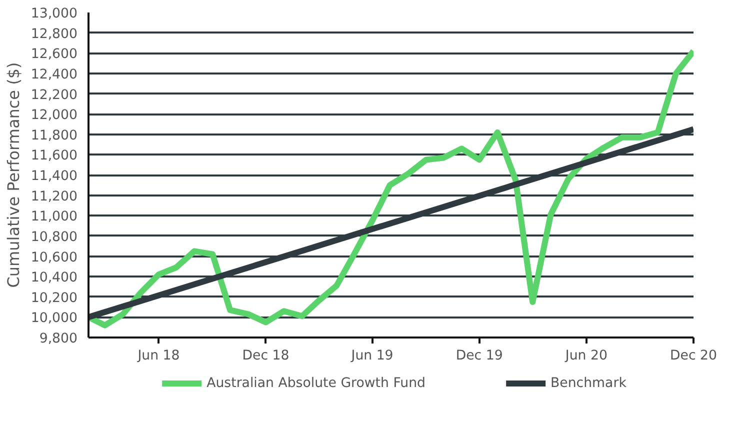  What do you see at coordinates (54, 136) in the screenshot?
I see `y-tick-label: 11,800` at bounding box center [54, 136].